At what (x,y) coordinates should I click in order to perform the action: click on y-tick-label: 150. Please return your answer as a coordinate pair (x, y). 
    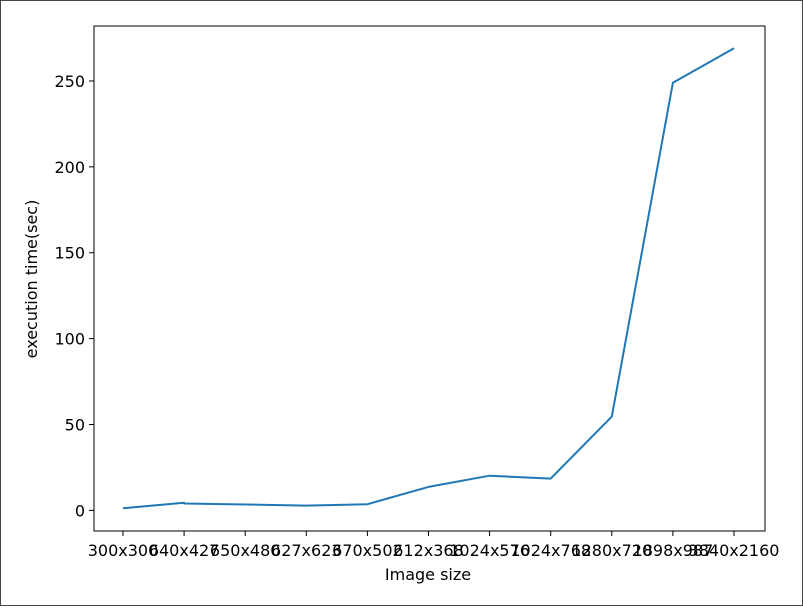
    Looking at the image, I should click on (69, 253).